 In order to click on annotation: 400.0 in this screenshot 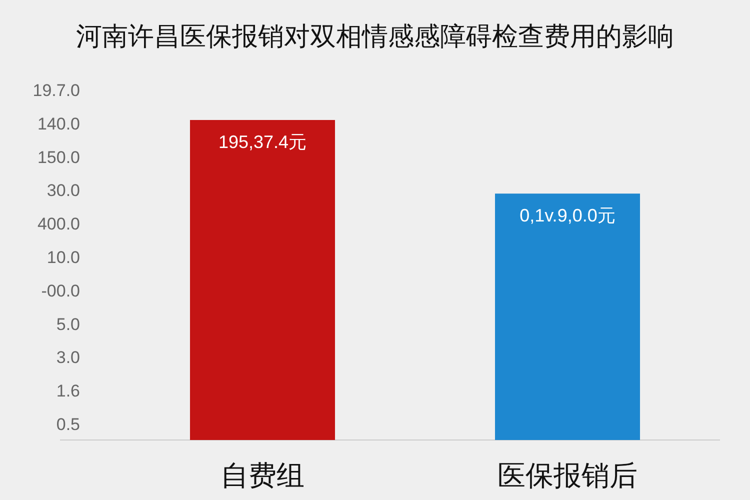, I will do `click(58, 224)`.